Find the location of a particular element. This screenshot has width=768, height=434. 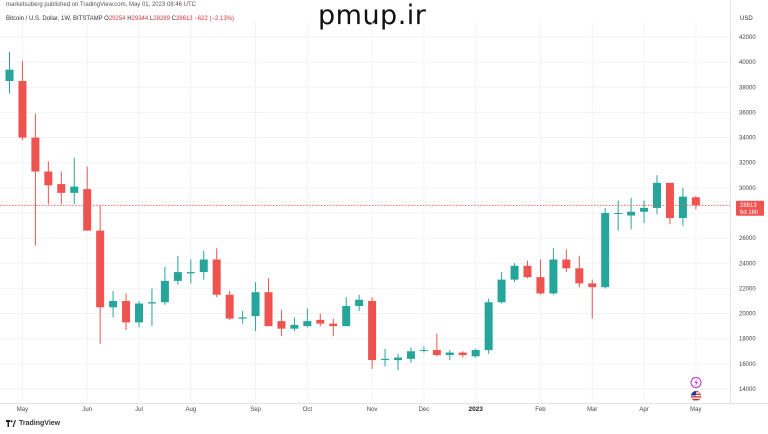

ohlc-change: −622 (−2.13%) is located at coordinates (214, 19).